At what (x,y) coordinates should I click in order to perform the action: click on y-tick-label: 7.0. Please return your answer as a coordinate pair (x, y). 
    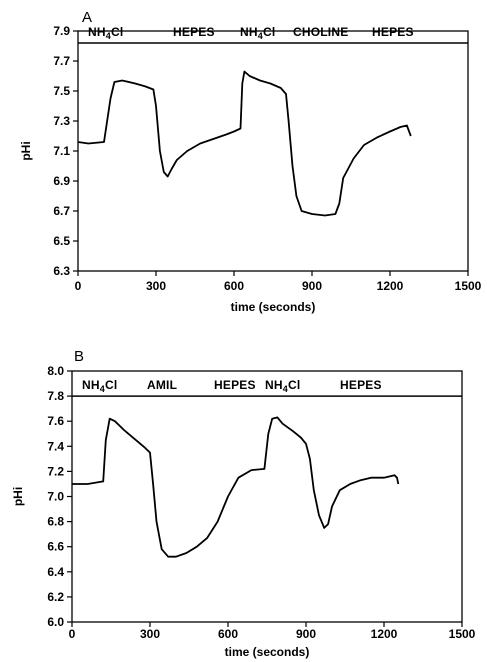
    Looking at the image, I should click on (55, 497).